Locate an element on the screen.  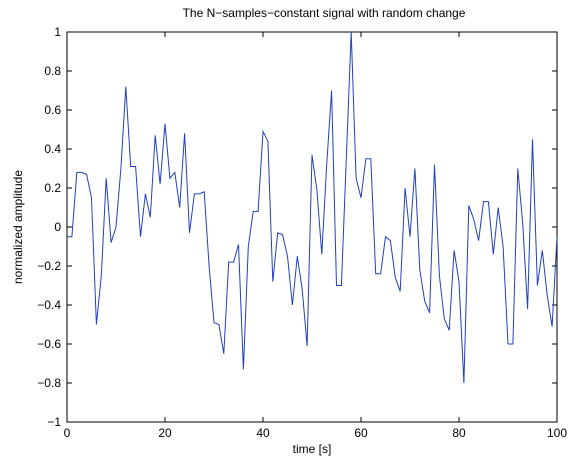
x-axis-label: time [s] is located at coordinates (312, 449).